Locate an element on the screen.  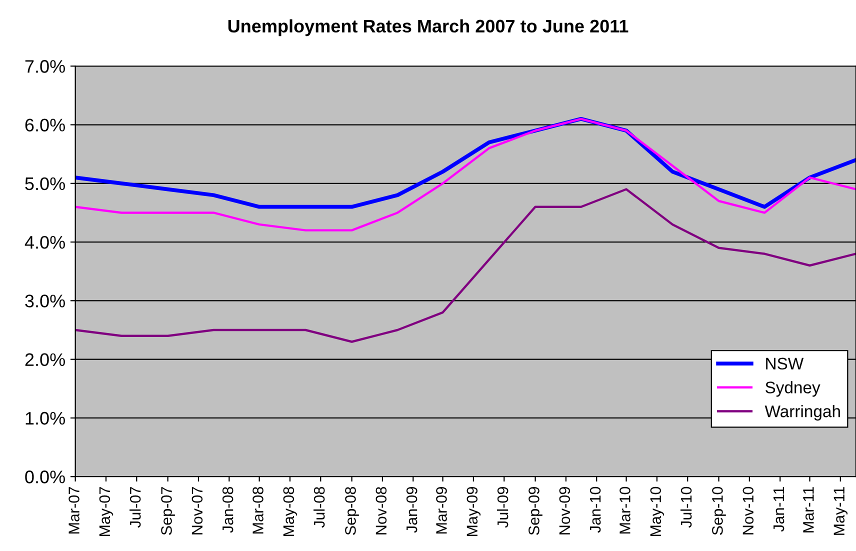
x-tick-label: Mar-07 is located at coordinates (74, 510).